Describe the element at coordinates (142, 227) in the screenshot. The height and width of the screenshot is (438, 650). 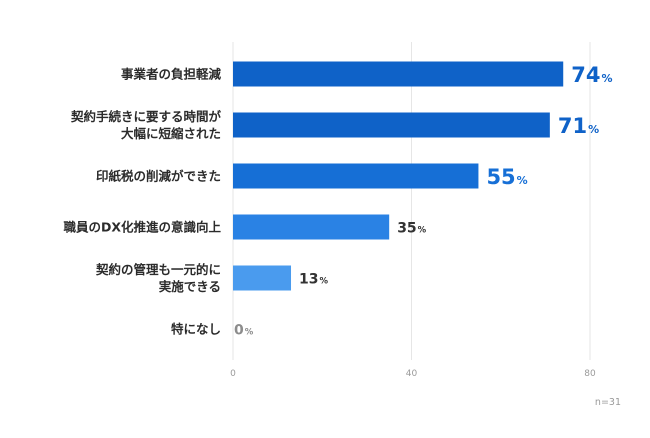
I see `category-label-4: 職員のDX化推進の意識向上` at that location.